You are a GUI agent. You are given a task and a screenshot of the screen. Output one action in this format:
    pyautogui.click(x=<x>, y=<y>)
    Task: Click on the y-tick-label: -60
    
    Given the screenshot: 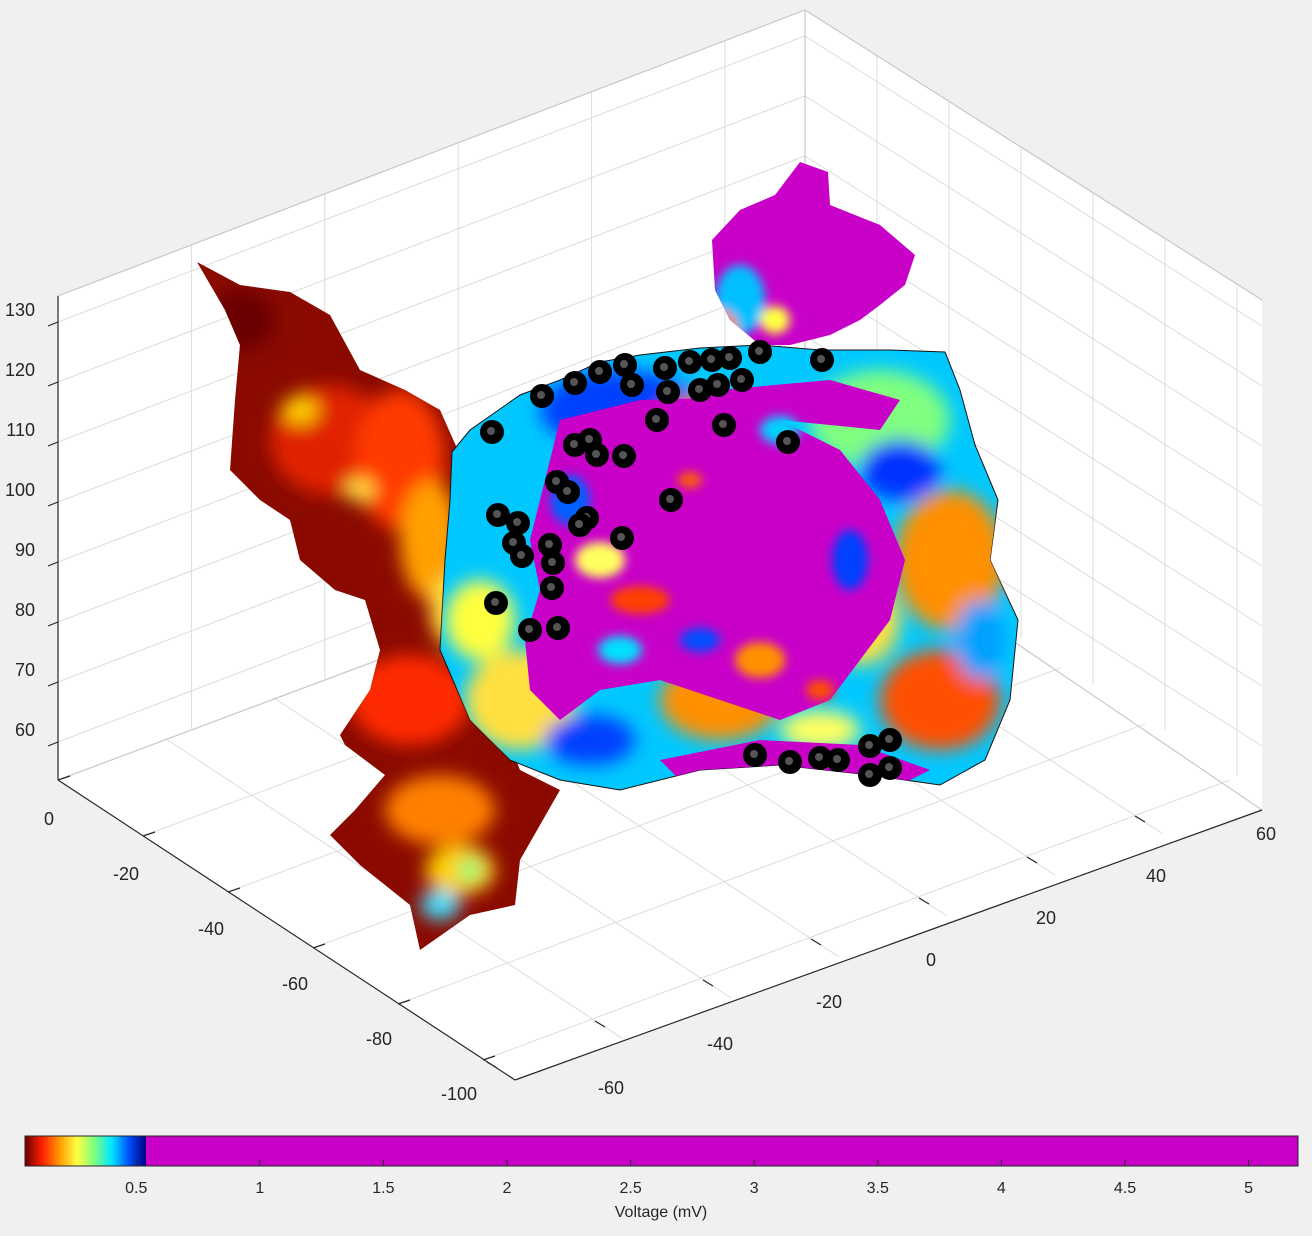 What is the action you would take?
    pyautogui.click(x=295, y=984)
    